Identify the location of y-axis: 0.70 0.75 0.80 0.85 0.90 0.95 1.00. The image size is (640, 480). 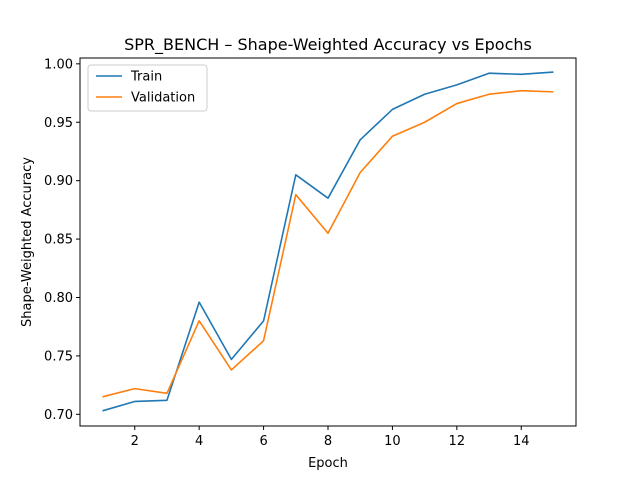
(62, 240).